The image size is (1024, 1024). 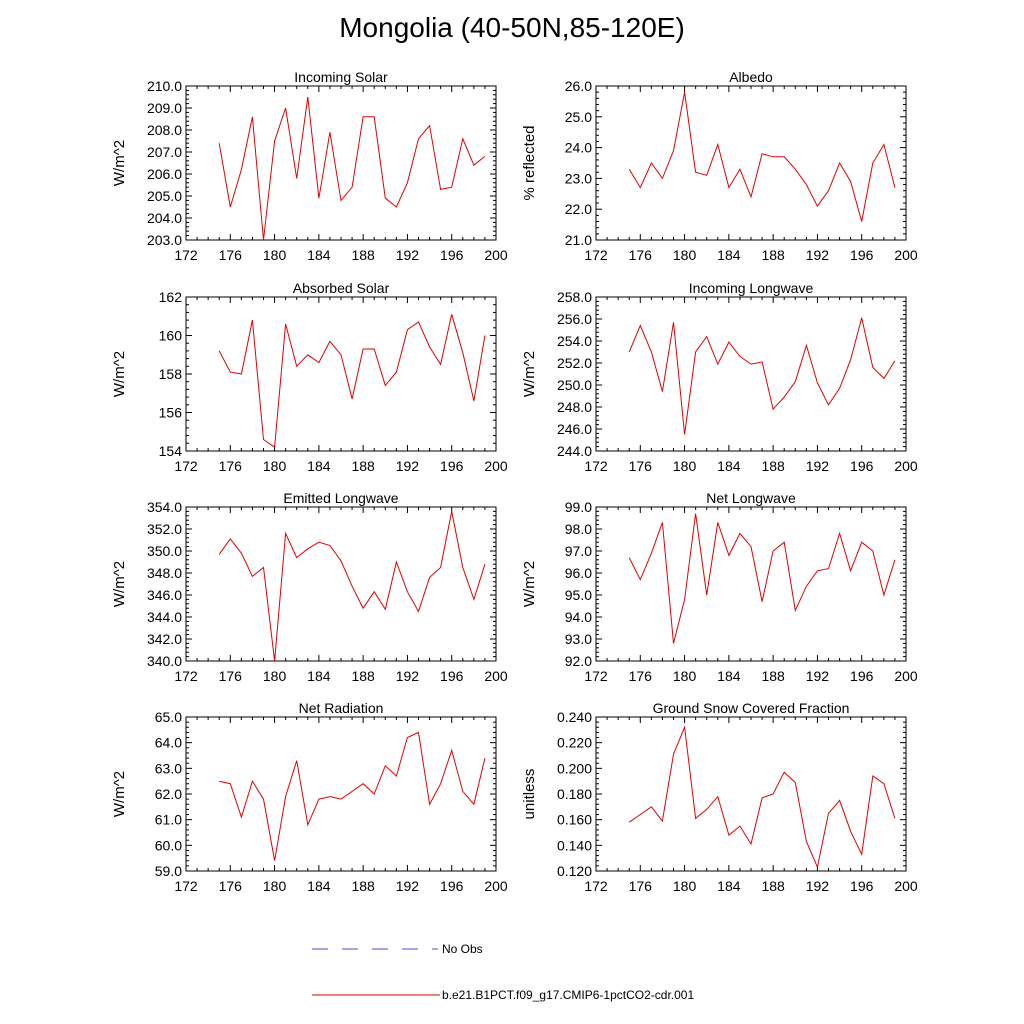 What do you see at coordinates (512, 27) in the screenshot?
I see `main-title: Mongolia (40-50N,85-120E)` at bounding box center [512, 27].